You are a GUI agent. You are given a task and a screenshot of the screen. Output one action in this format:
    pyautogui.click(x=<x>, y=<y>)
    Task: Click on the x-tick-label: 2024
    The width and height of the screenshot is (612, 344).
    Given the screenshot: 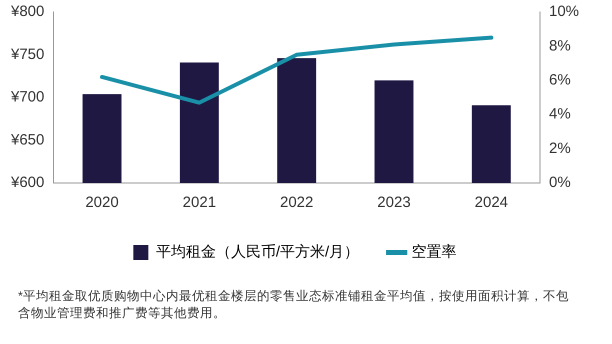 What is the action you would take?
    pyautogui.click(x=491, y=203)
    